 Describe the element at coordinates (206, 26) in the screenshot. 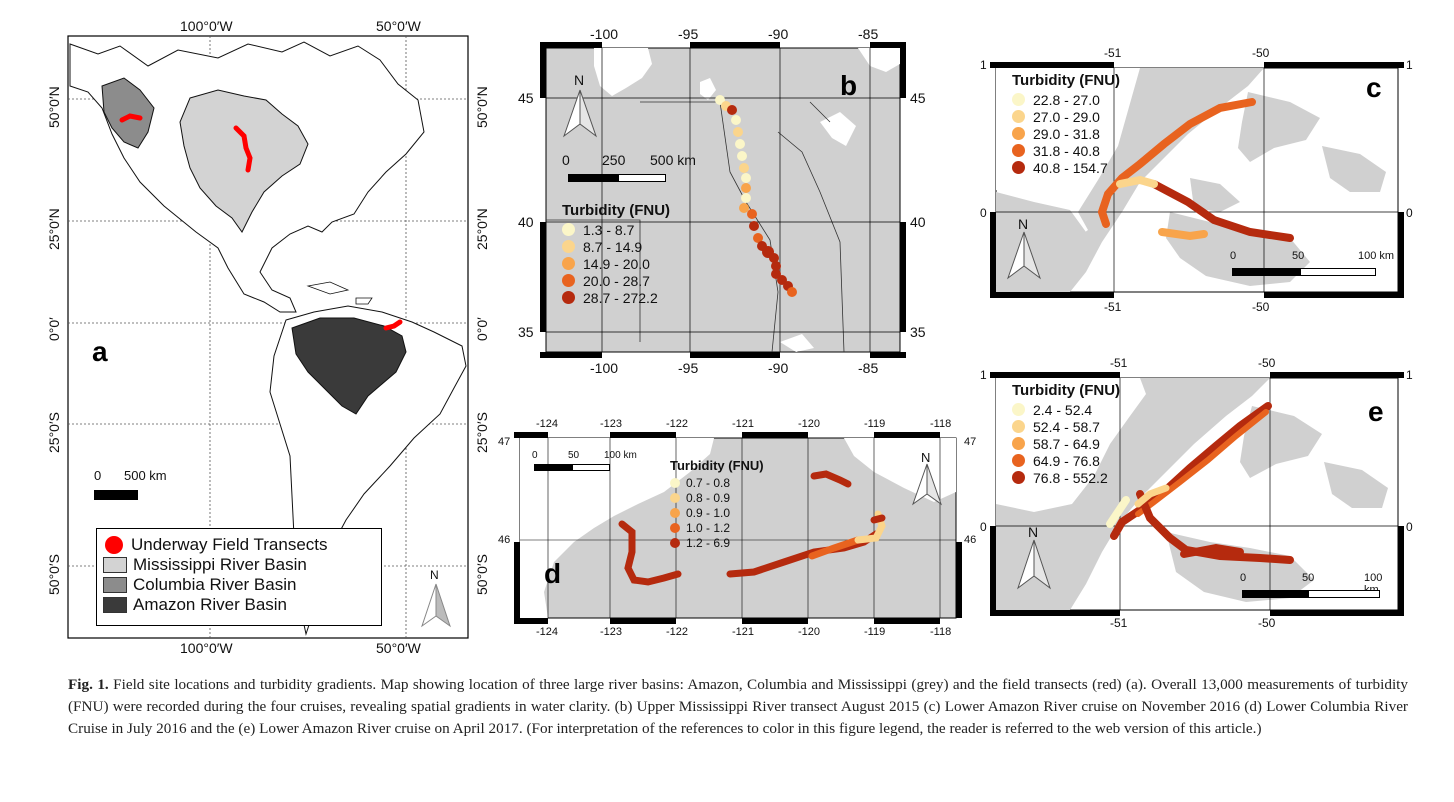

I see `a-top-tick-0: 100°0′W` at that location.